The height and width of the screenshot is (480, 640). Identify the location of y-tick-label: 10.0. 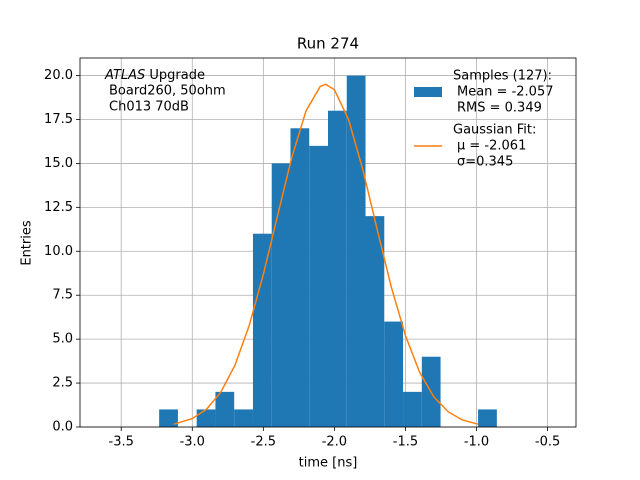
(58, 251).